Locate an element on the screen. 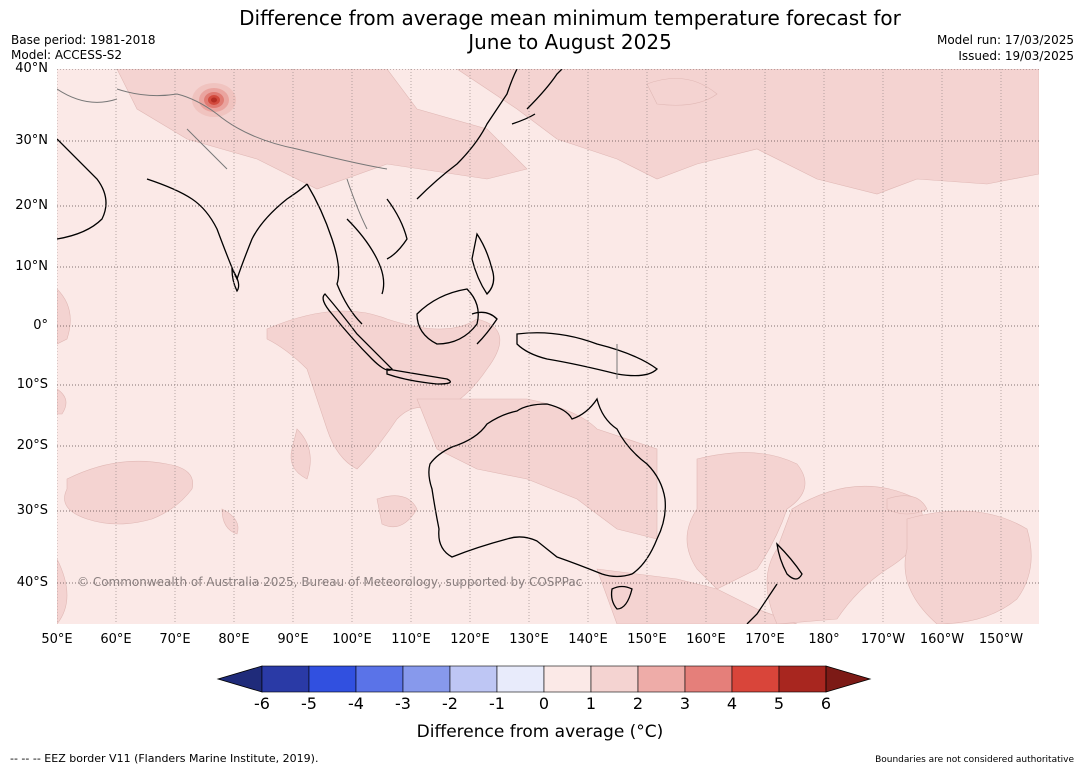 The height and width of the screenshot is (770, 1085). longitude-label: 70°E is located at coordinates (175, 639).